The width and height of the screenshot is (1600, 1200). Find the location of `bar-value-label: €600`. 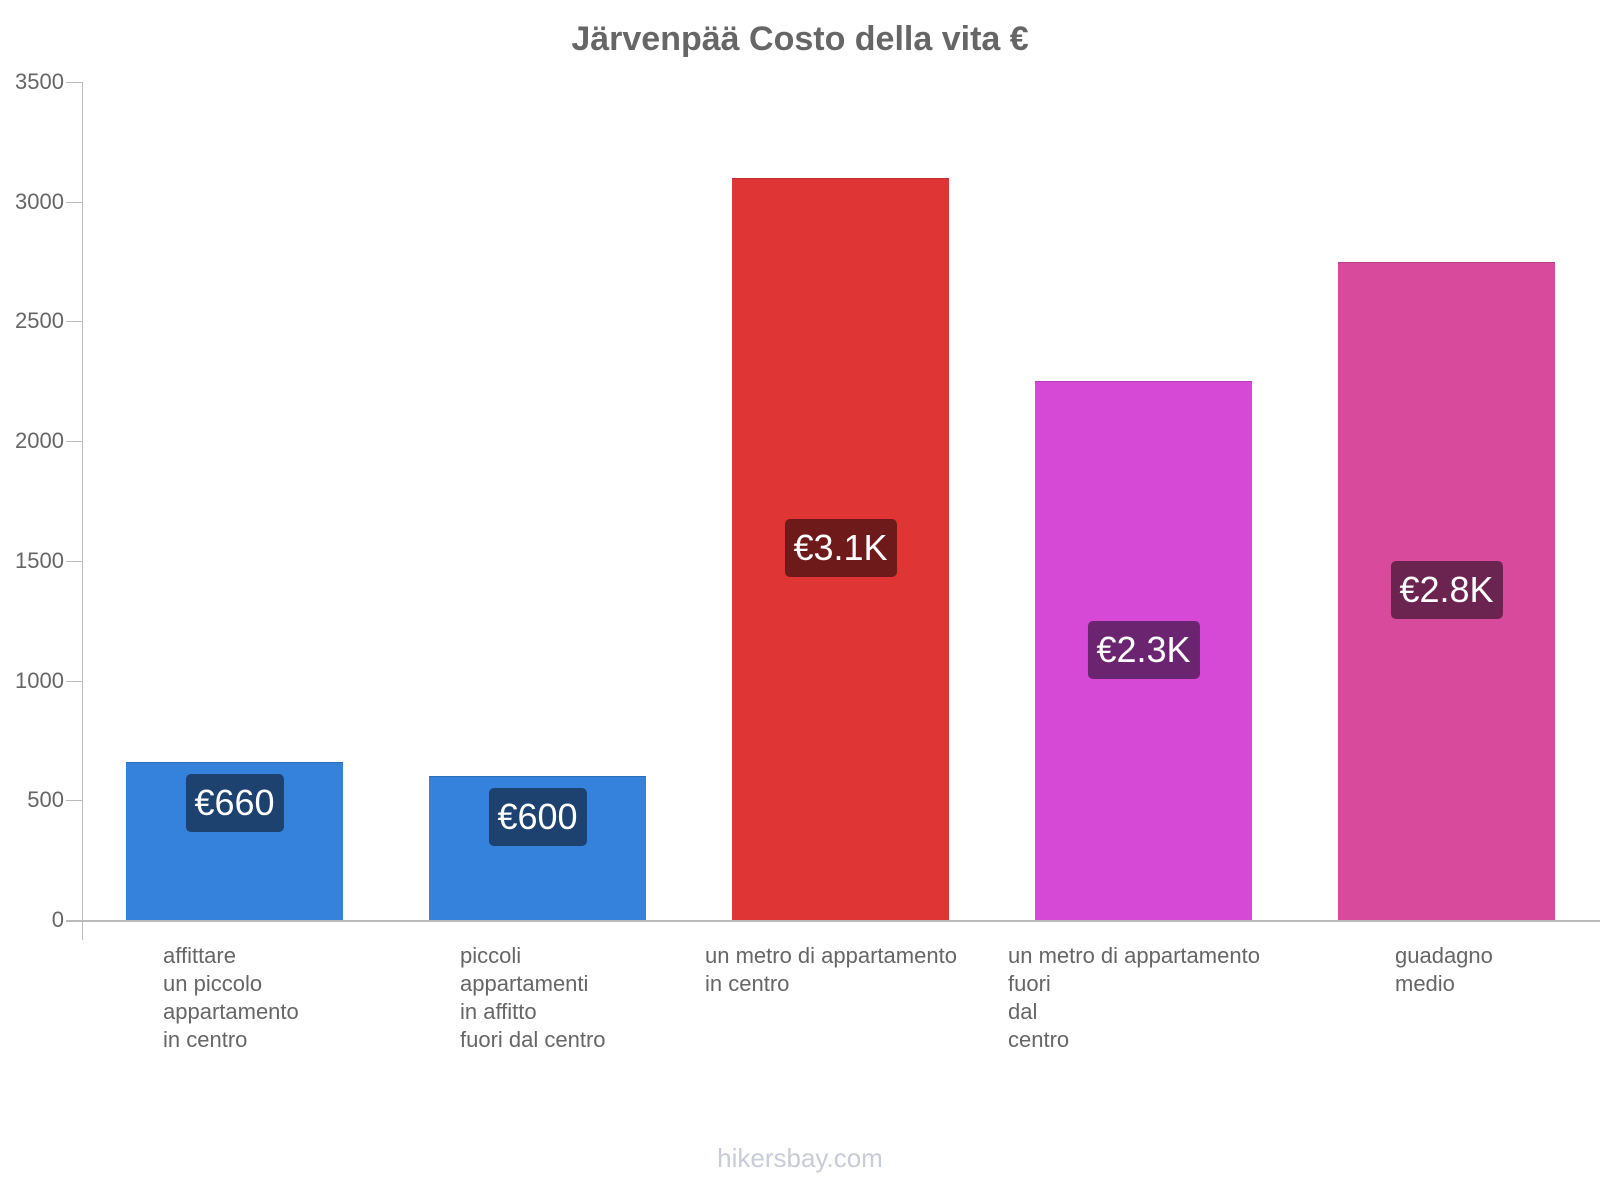

bar-value-label: €600 is located at coordinates (537, 817).